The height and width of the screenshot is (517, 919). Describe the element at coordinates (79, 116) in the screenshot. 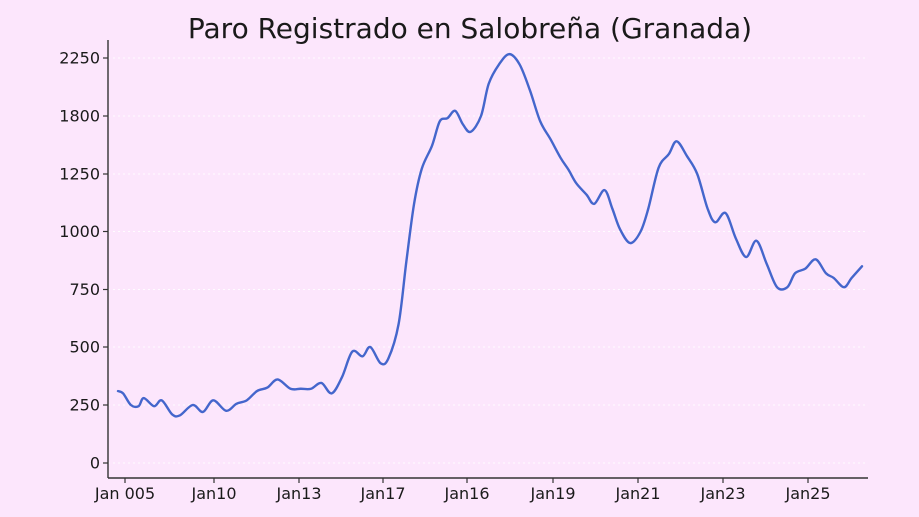

I see `y-tick-label: 1800` at that location.